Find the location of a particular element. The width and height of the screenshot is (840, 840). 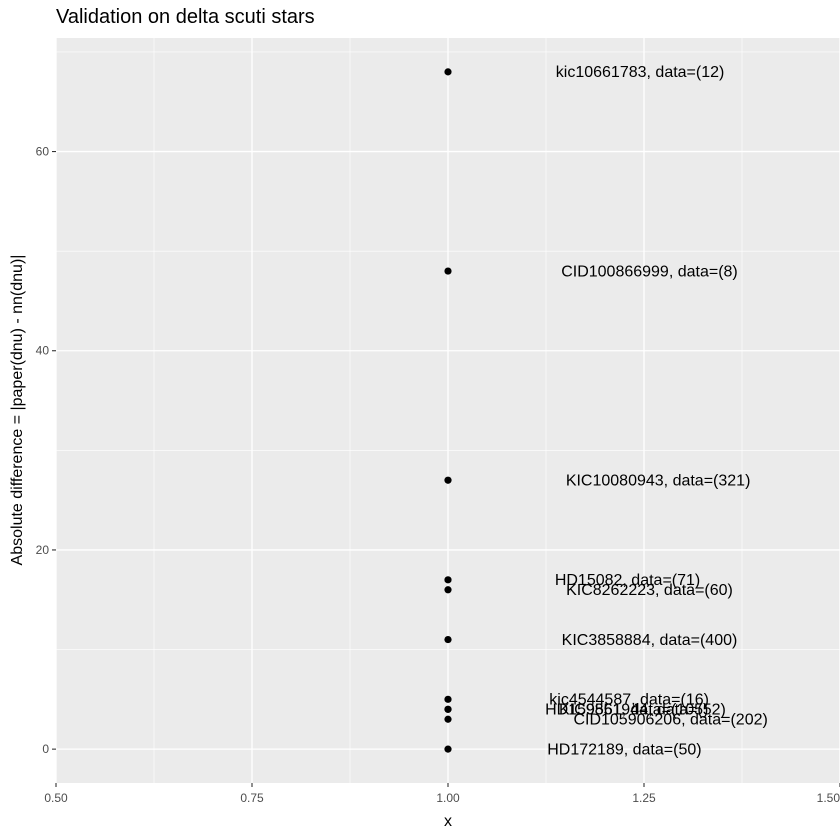

point-label: CID100866999, data=(8) is located at coordinates (649, 271).